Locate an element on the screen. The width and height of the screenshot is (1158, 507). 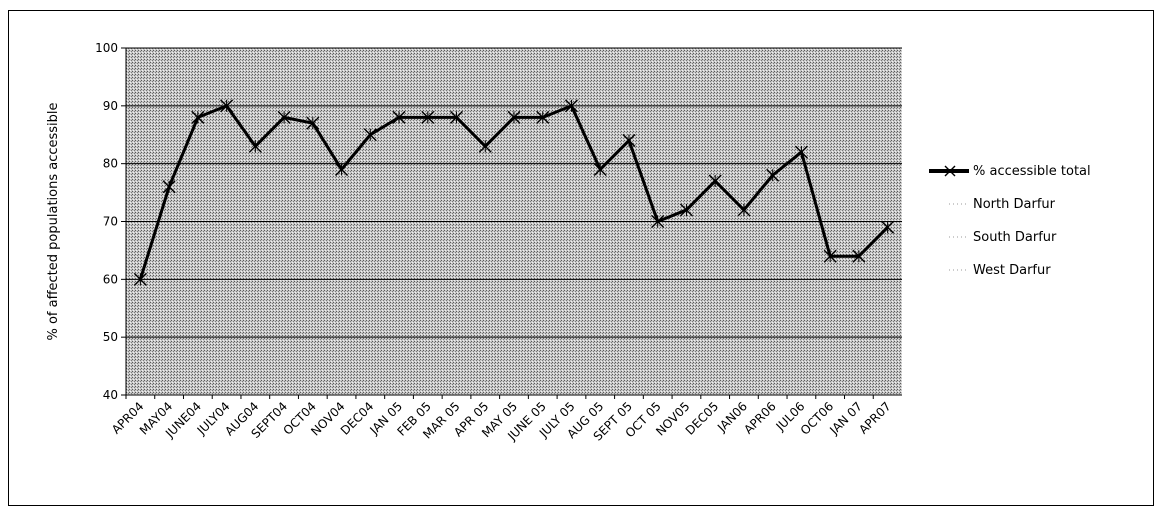
legend-label: North Darfur is located at coordinates (1014, 204).